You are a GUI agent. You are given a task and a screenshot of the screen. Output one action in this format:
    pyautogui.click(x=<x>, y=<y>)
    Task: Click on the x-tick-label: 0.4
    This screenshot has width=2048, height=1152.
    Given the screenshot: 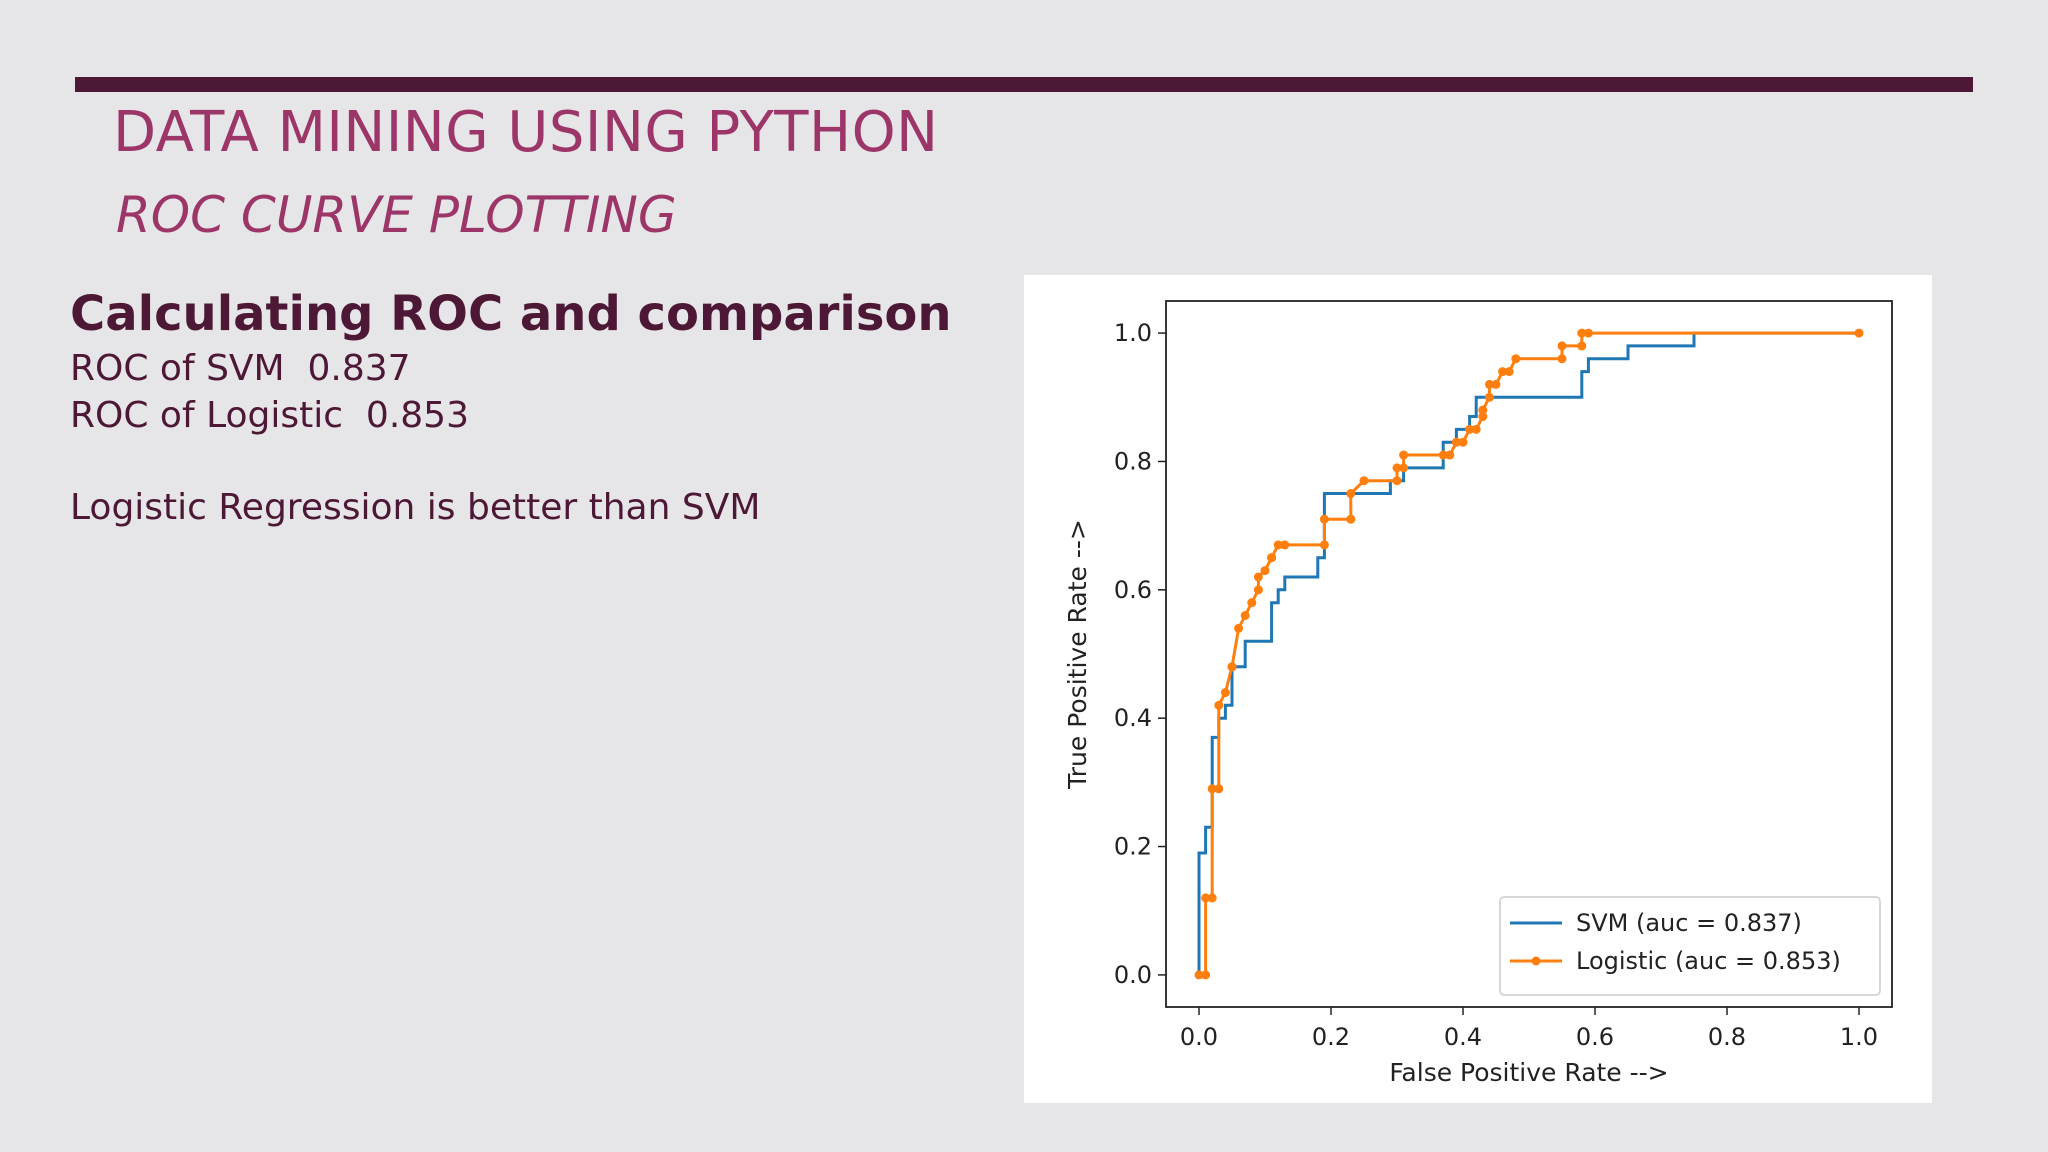 What is the action you would take?
    pyautogui.click(x=1463, y=1037)
    